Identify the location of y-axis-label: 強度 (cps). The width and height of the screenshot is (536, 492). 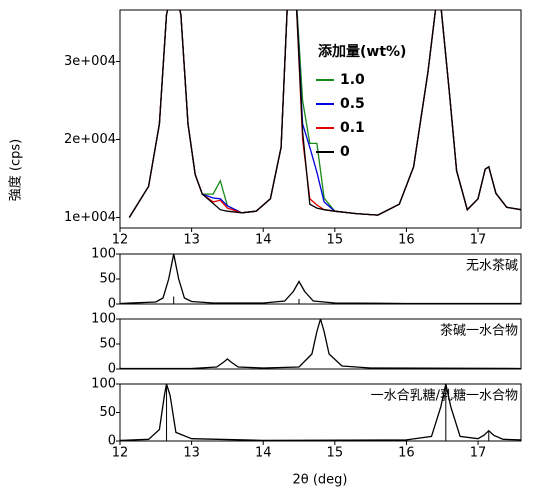
(16, 170).